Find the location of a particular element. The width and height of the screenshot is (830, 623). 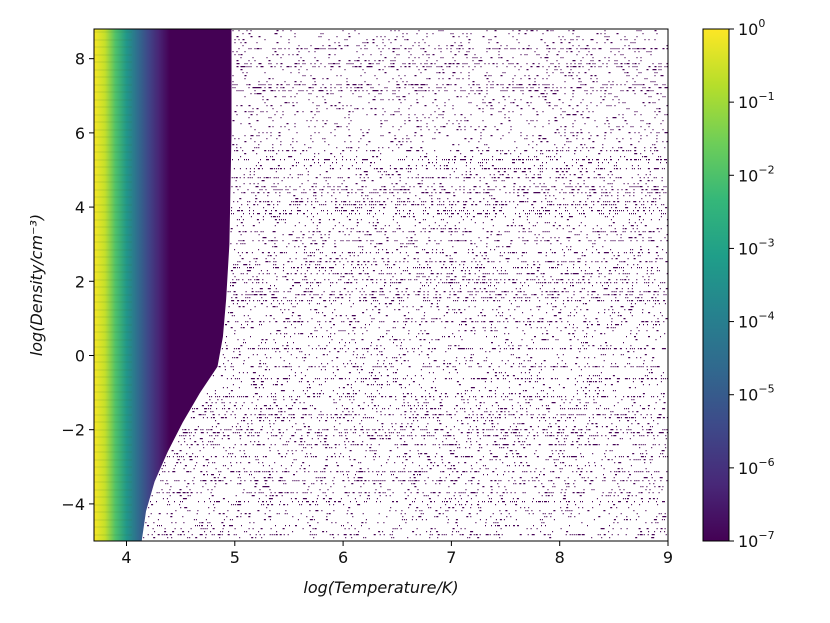

colorbar-ticks: 10⁰ 10⁻¹ 10⁻² 10⁻³ 10⁻⁴ 10⁻⁵ 10⁻⁶ 10⁻⁷ is located at coordinates (752, 284).